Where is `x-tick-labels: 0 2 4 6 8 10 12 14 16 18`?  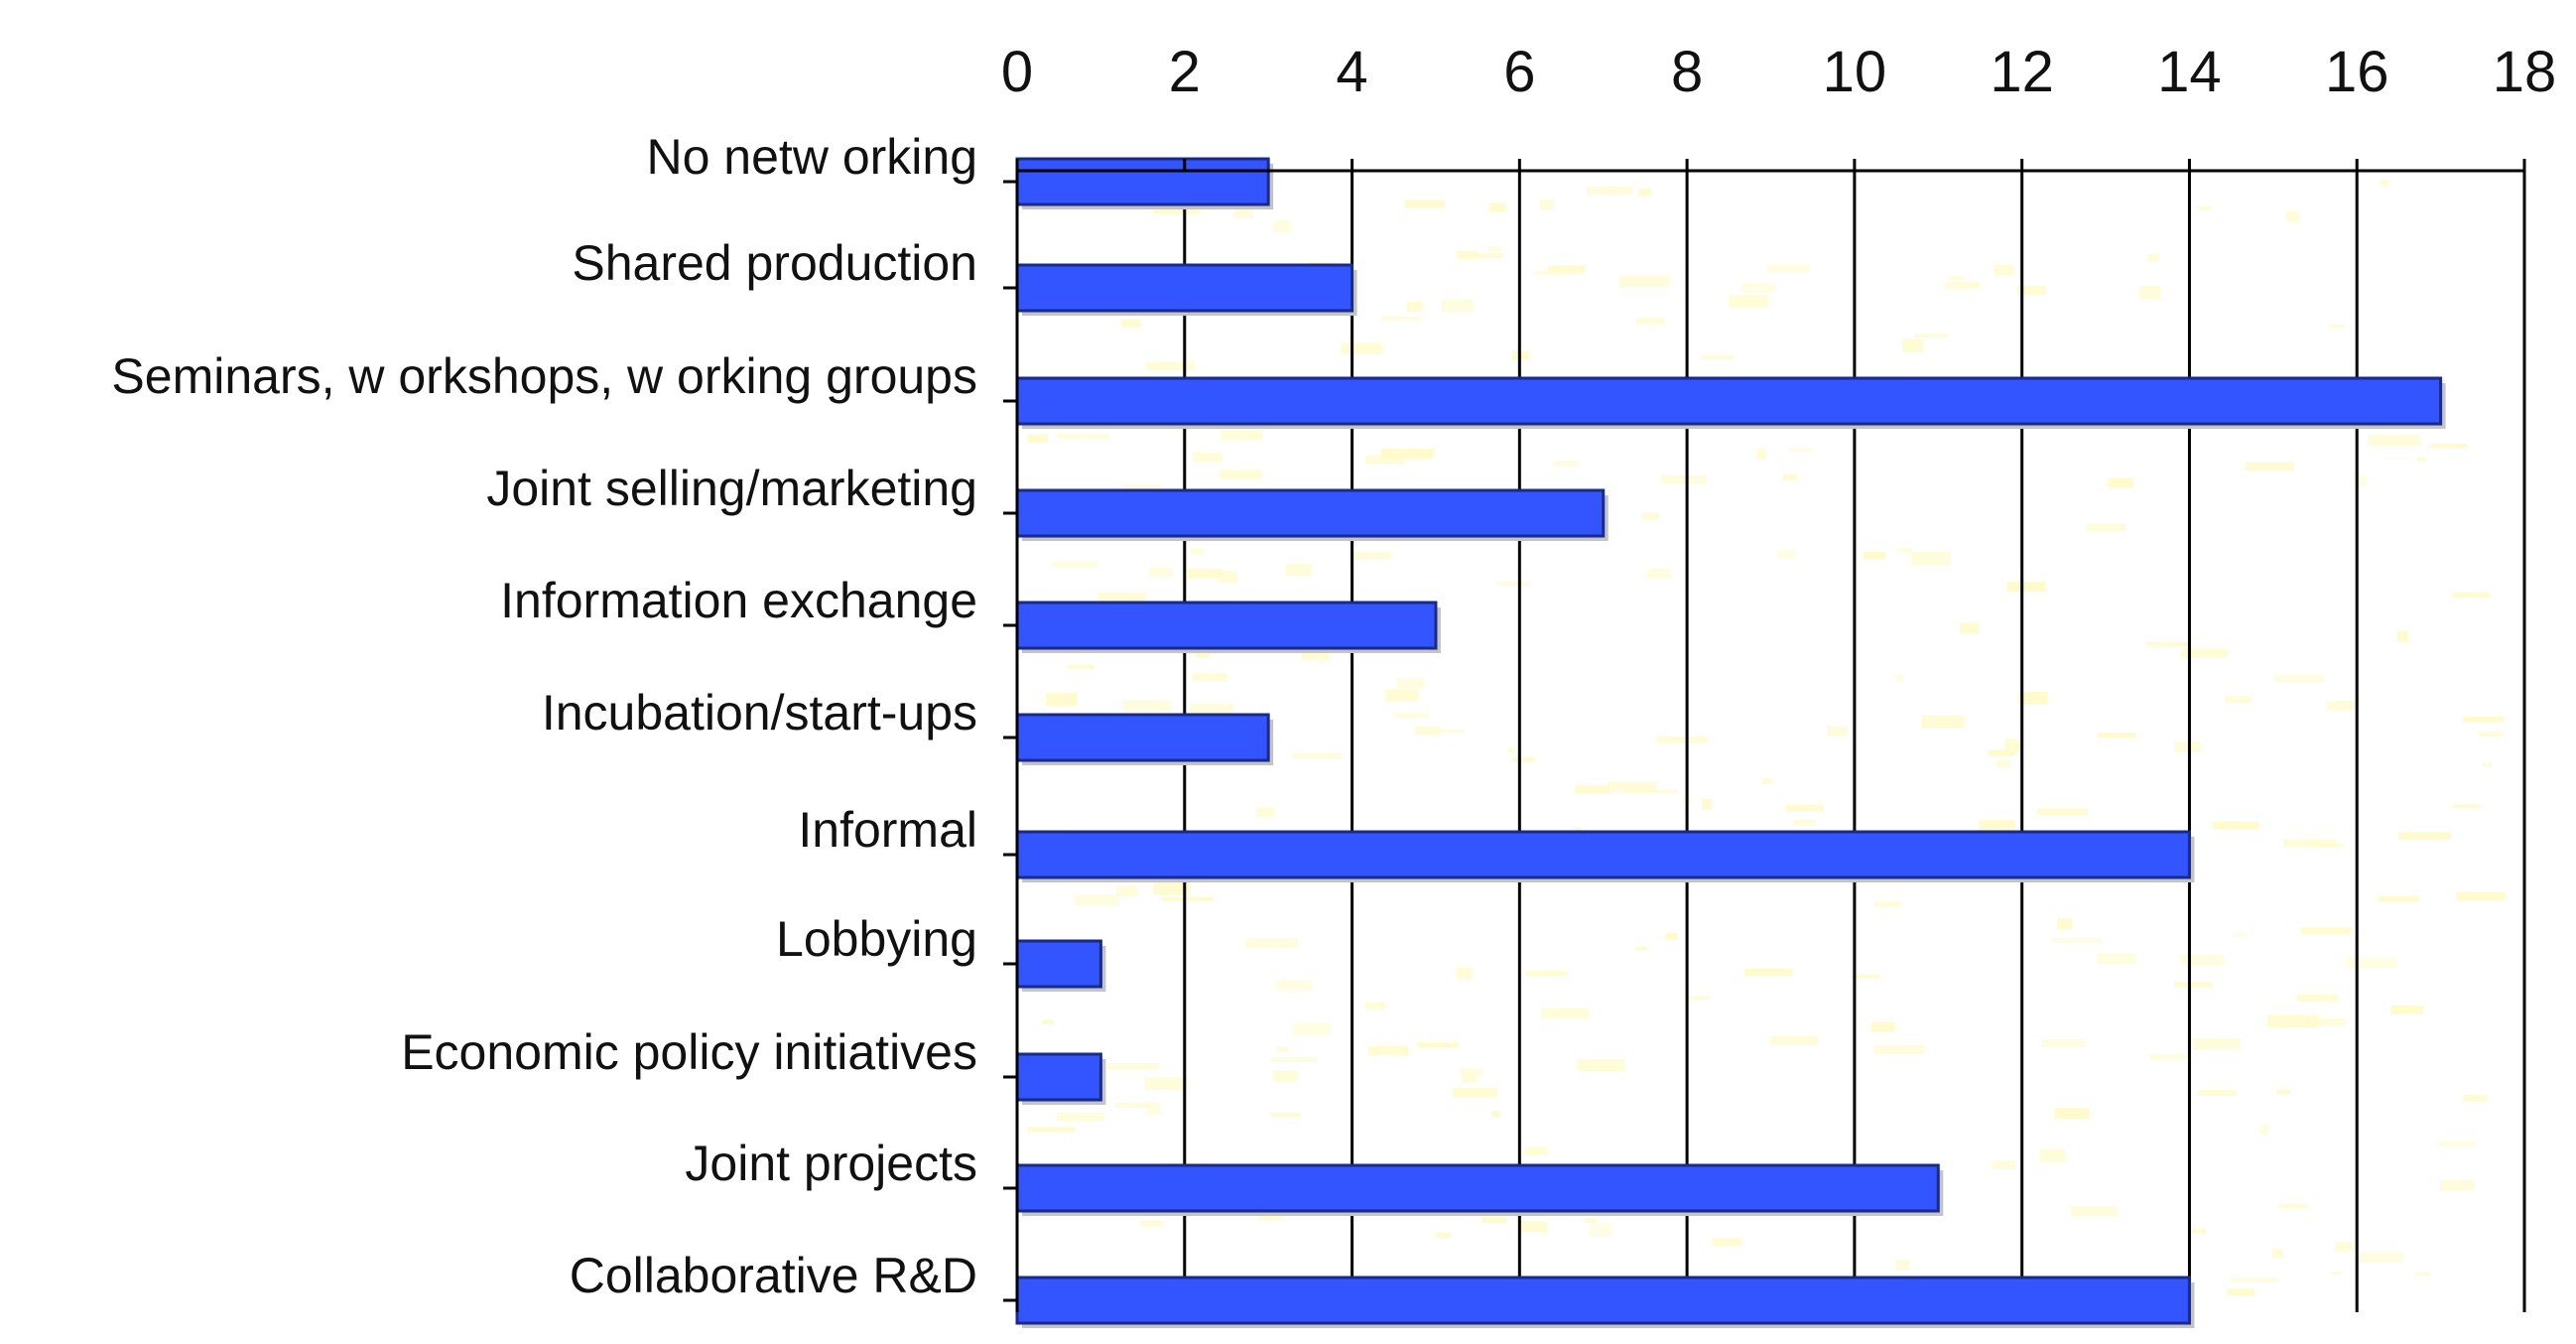
x-tick-labels: 0 2 4 6 8 10 12 14 16 18 is located at coordinates (1779, 72).